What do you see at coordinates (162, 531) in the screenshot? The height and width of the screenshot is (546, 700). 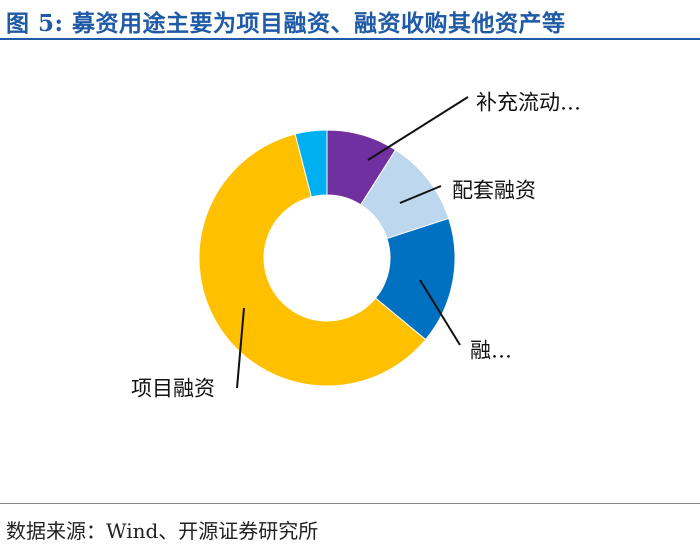 I see `source-note: 数据来源：Wind、开源证券研究所` at bounding box center [162, 531].